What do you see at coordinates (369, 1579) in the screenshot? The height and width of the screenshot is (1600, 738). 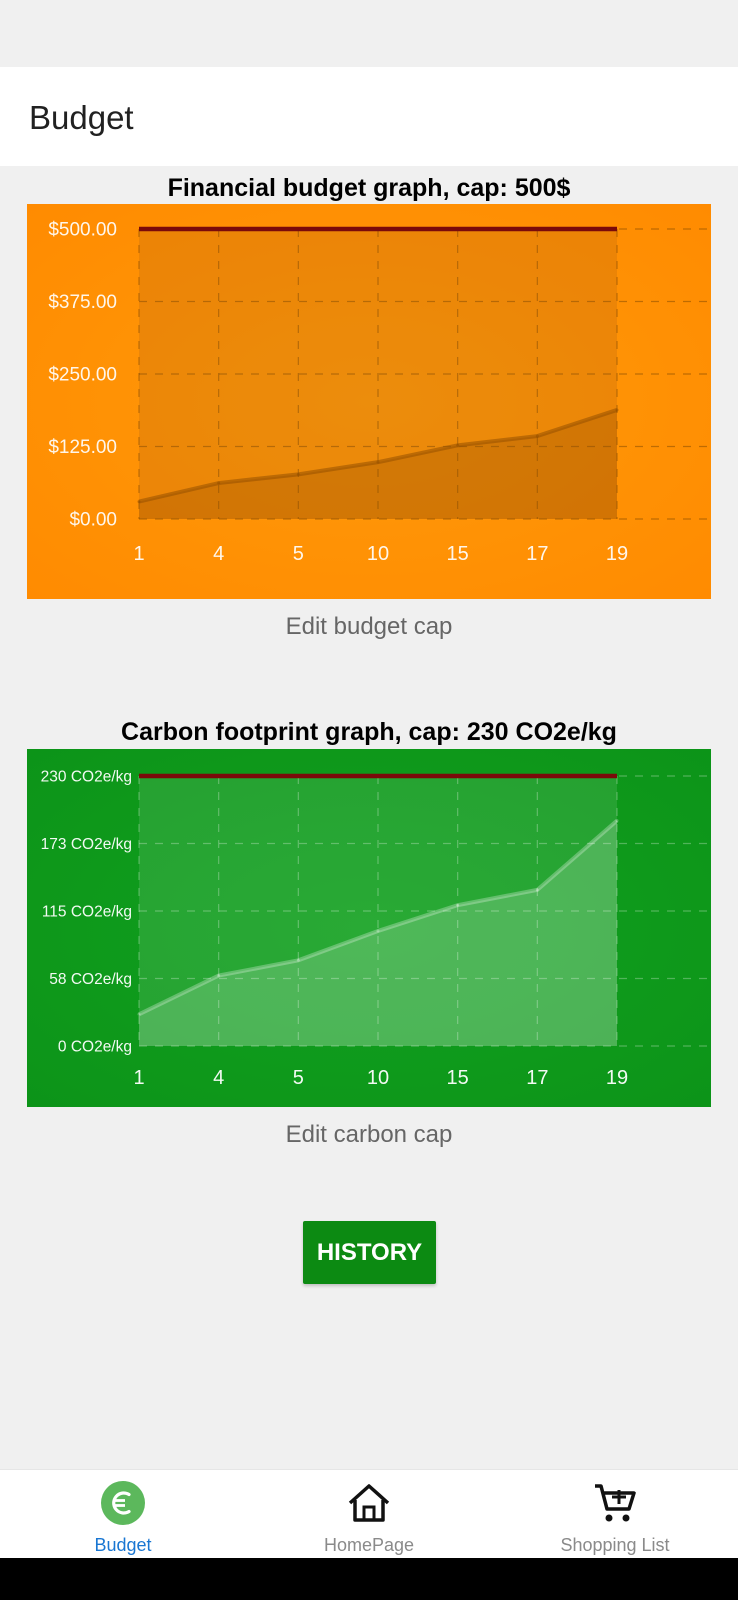 I see `system-navigation-bar` at bounding box center [369, 1579].